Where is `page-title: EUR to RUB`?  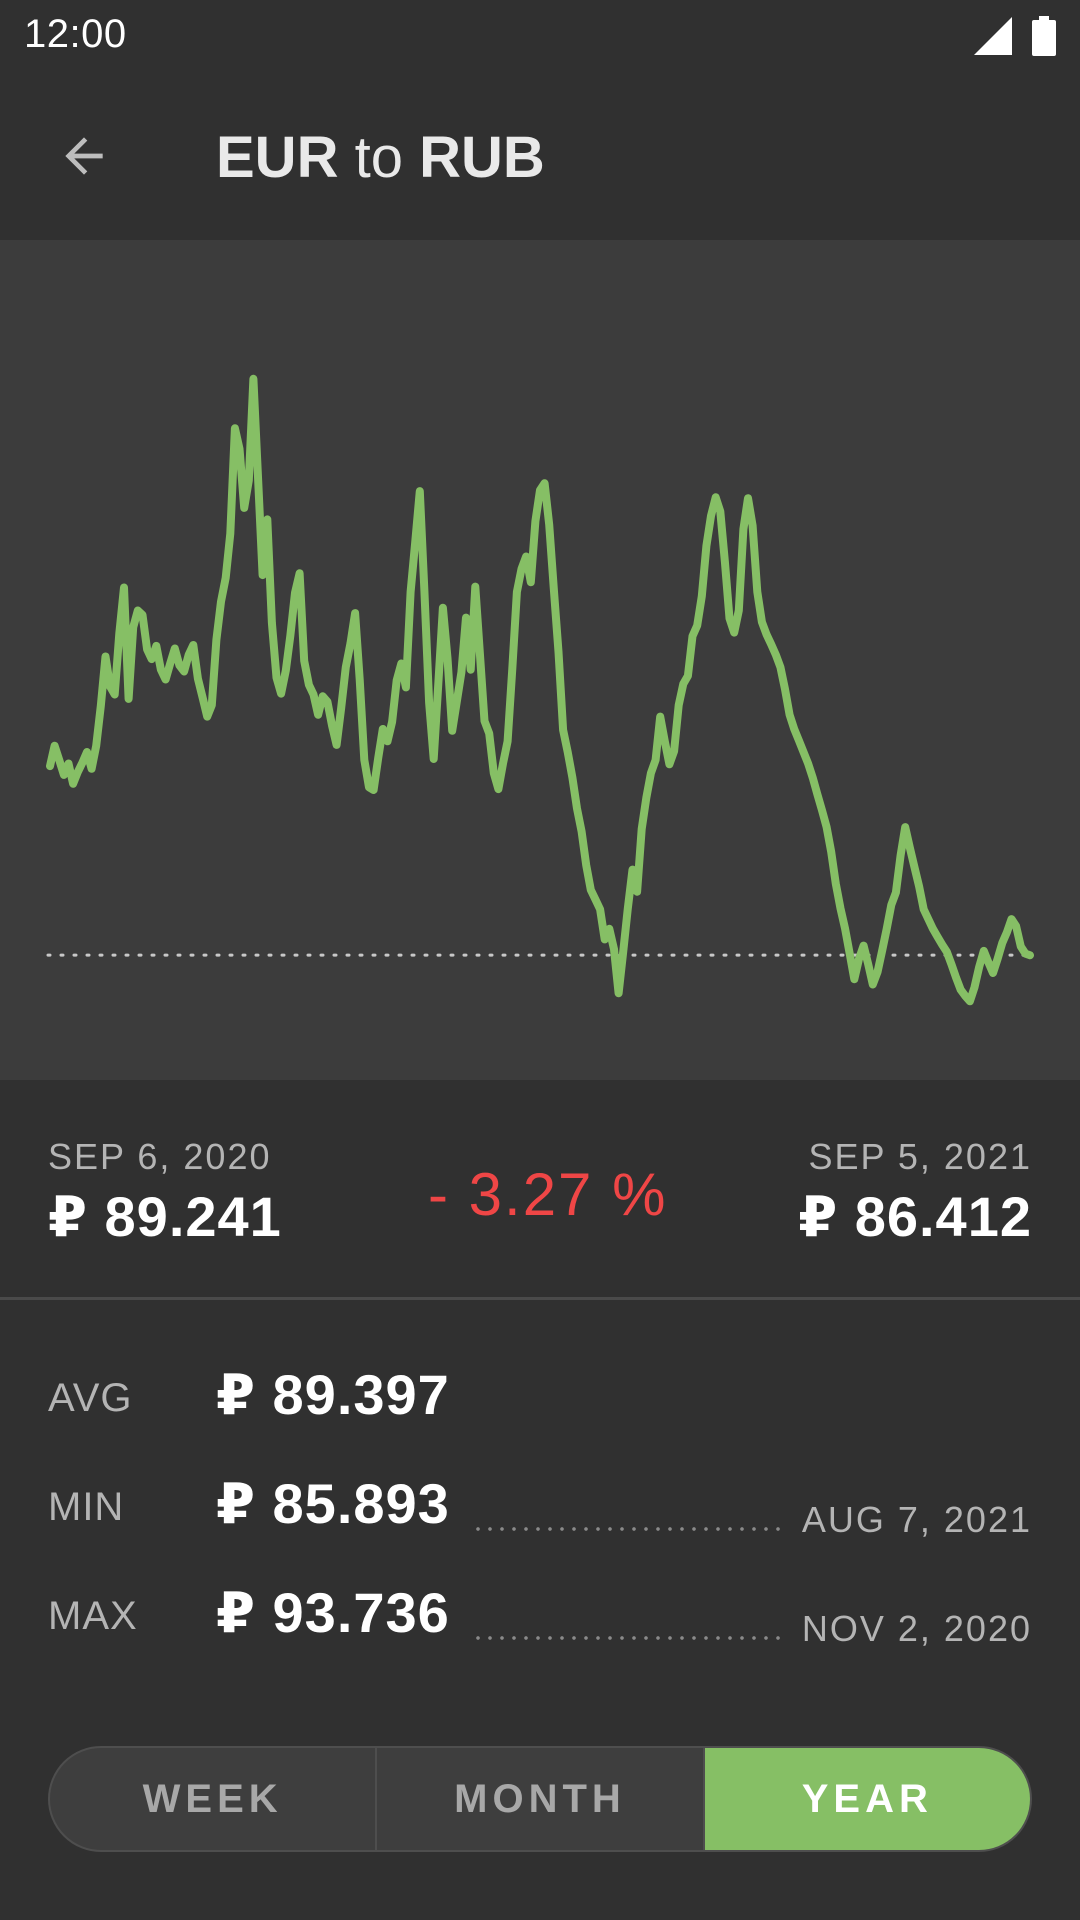 page-title: EUR to RUB is located at coordinates (380, 157).